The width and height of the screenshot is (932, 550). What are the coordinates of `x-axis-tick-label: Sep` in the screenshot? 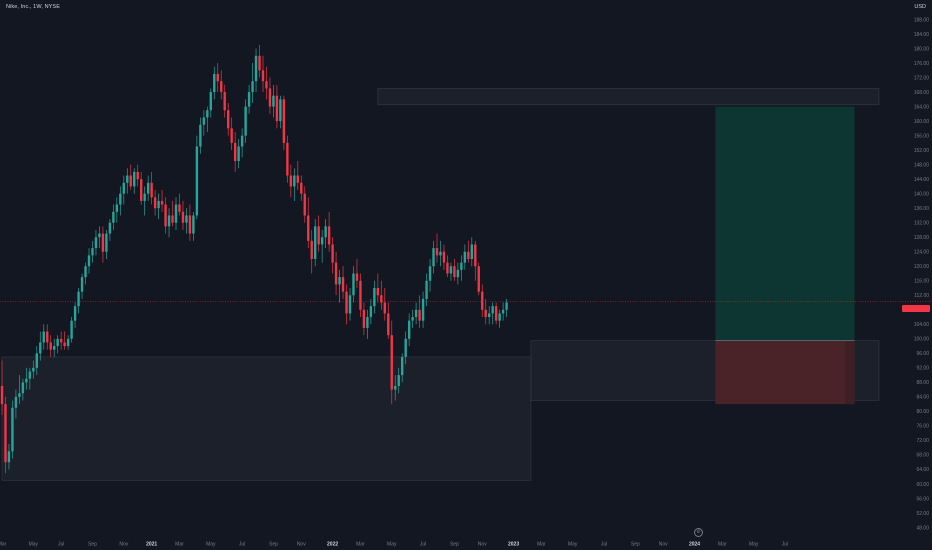 It's located at (92, 545).